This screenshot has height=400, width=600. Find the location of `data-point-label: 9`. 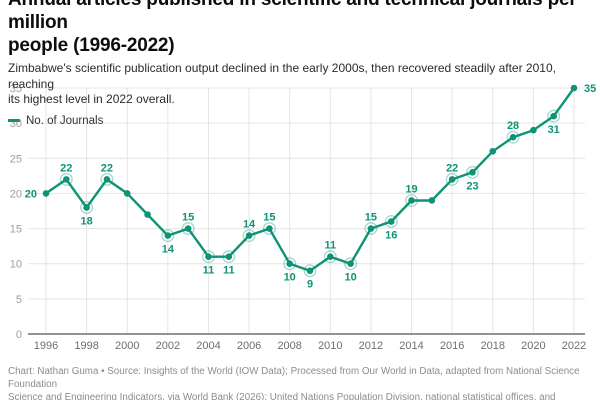

data-point-label: 9 is located at coordinates (310, 285).